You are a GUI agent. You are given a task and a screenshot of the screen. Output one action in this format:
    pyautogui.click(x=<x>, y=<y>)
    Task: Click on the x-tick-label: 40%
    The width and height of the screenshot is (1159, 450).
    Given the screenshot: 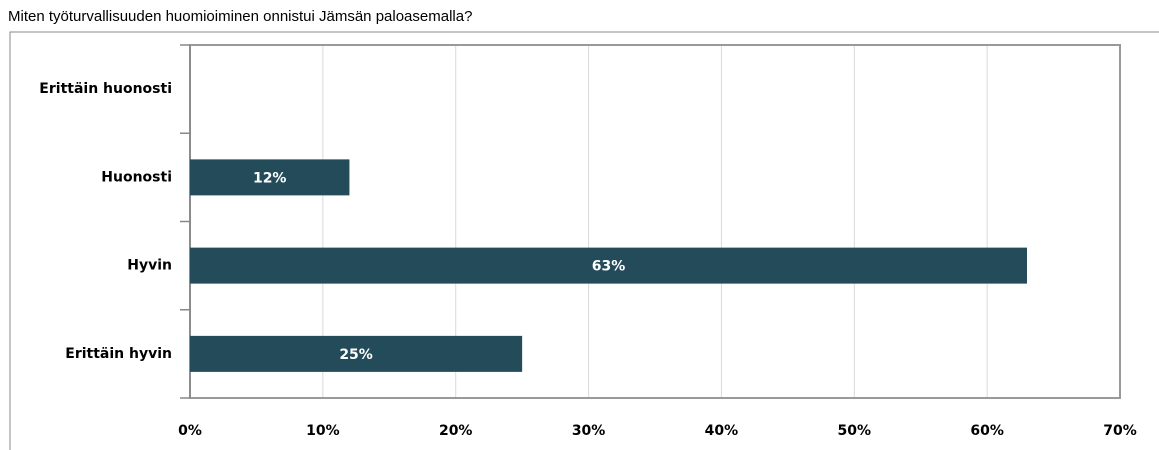 What is the action you would take?
    pyautogui.click(x=722, y=431)
    